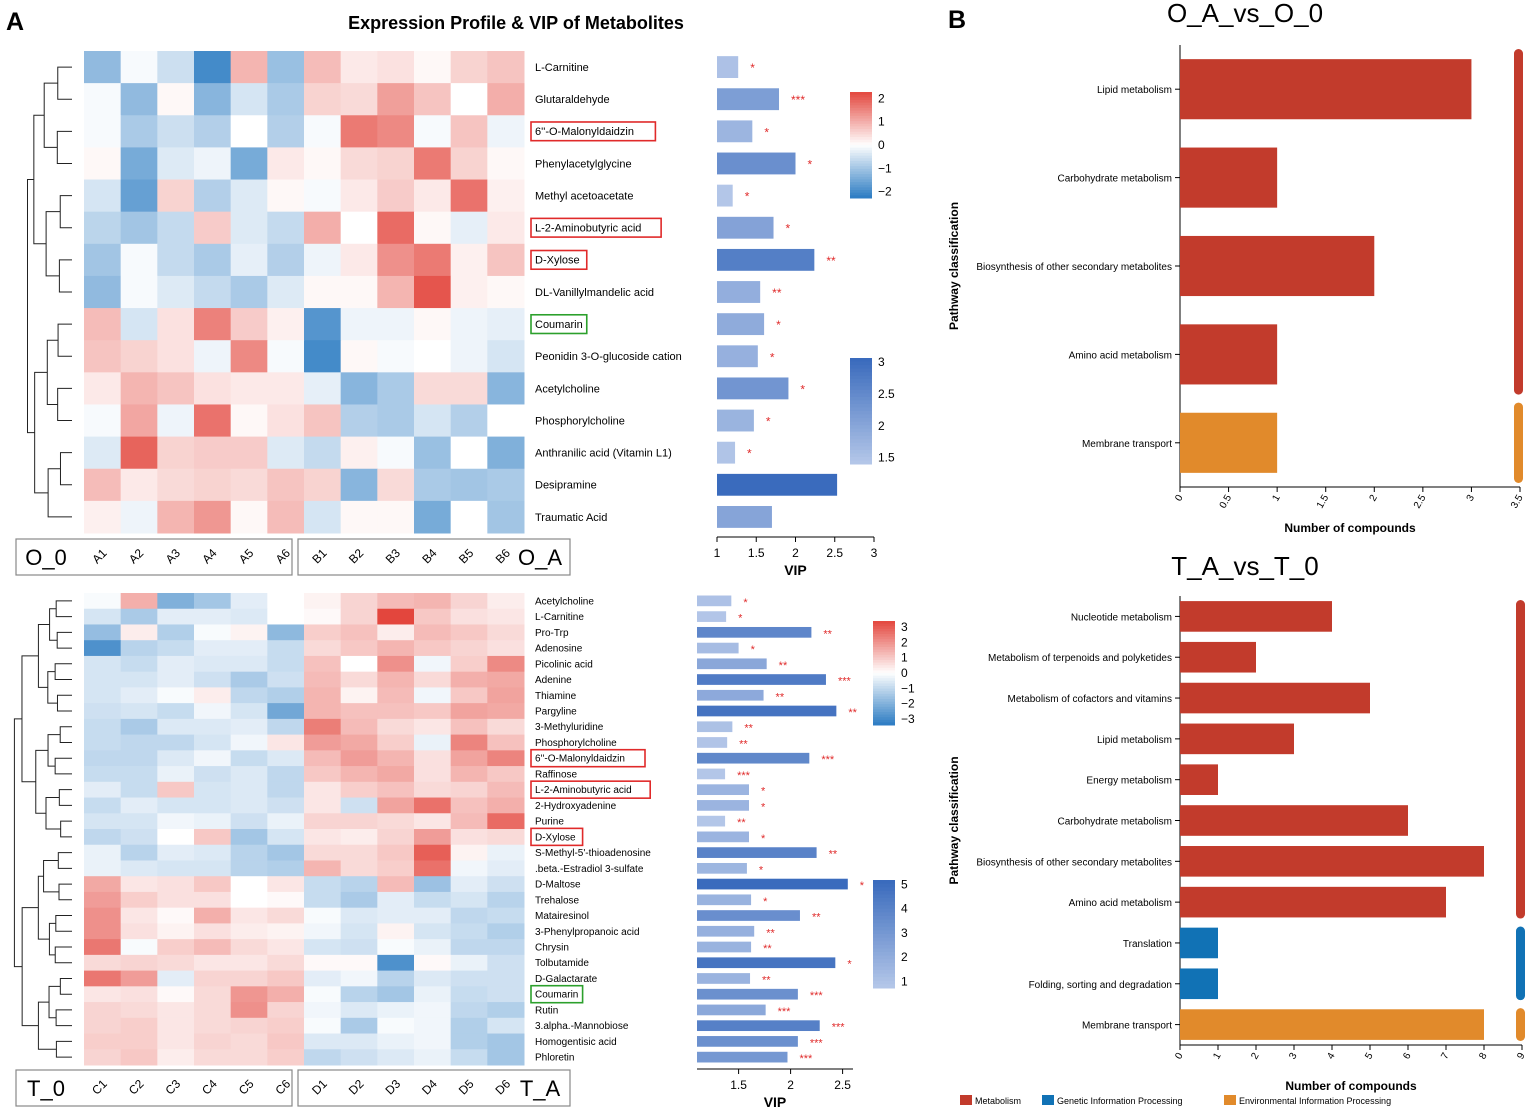 The width and height of the screenshot is (1532, 1110). Describe the element at coordinates (1374, 498) in the screenshot. I see `bar-x-tick-label: 2` at that location.